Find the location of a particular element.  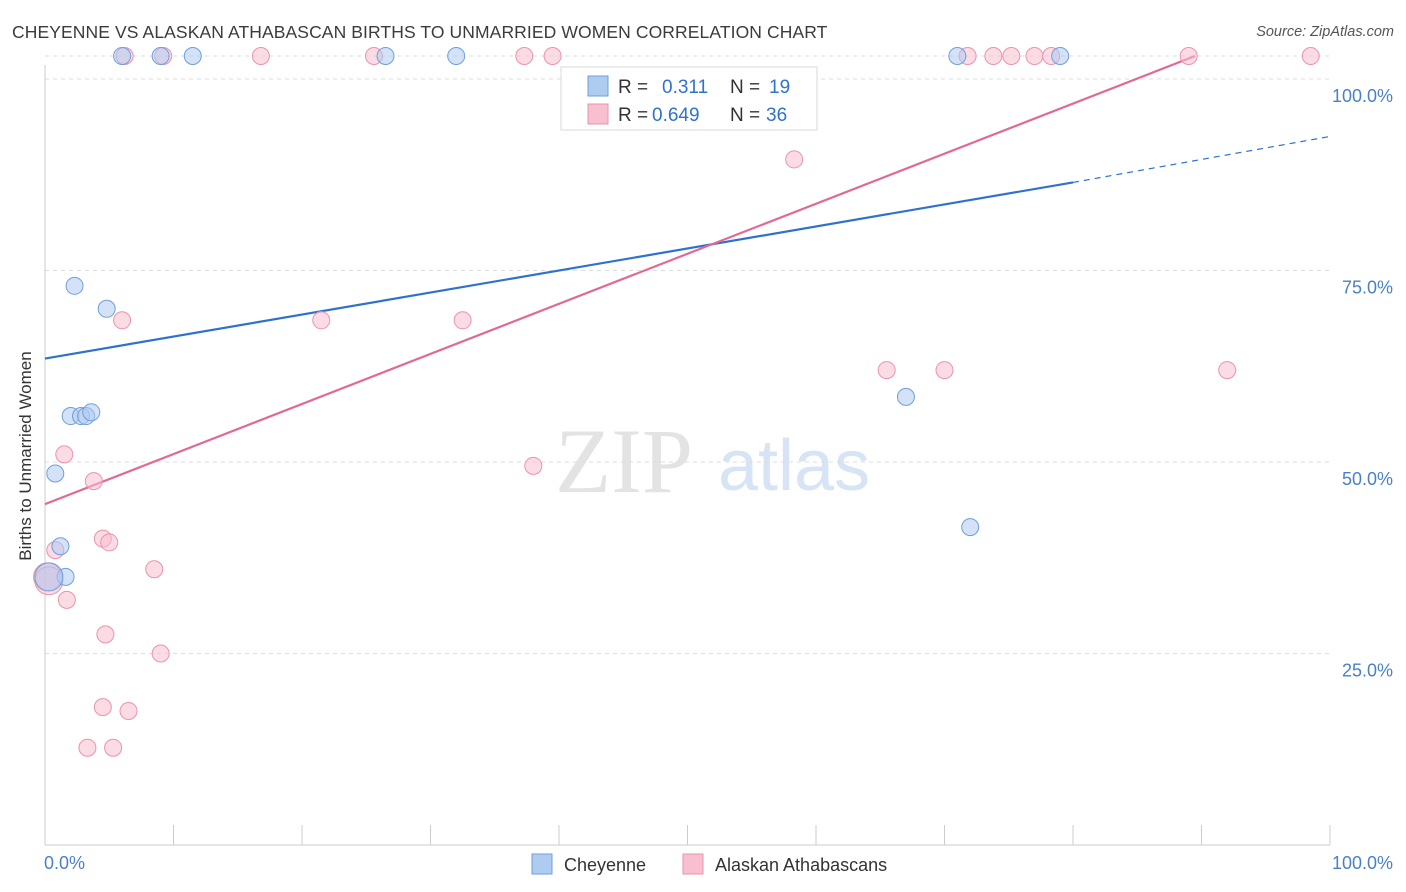

cheyenne-trend-extension is located at coordinates (1201, 159).